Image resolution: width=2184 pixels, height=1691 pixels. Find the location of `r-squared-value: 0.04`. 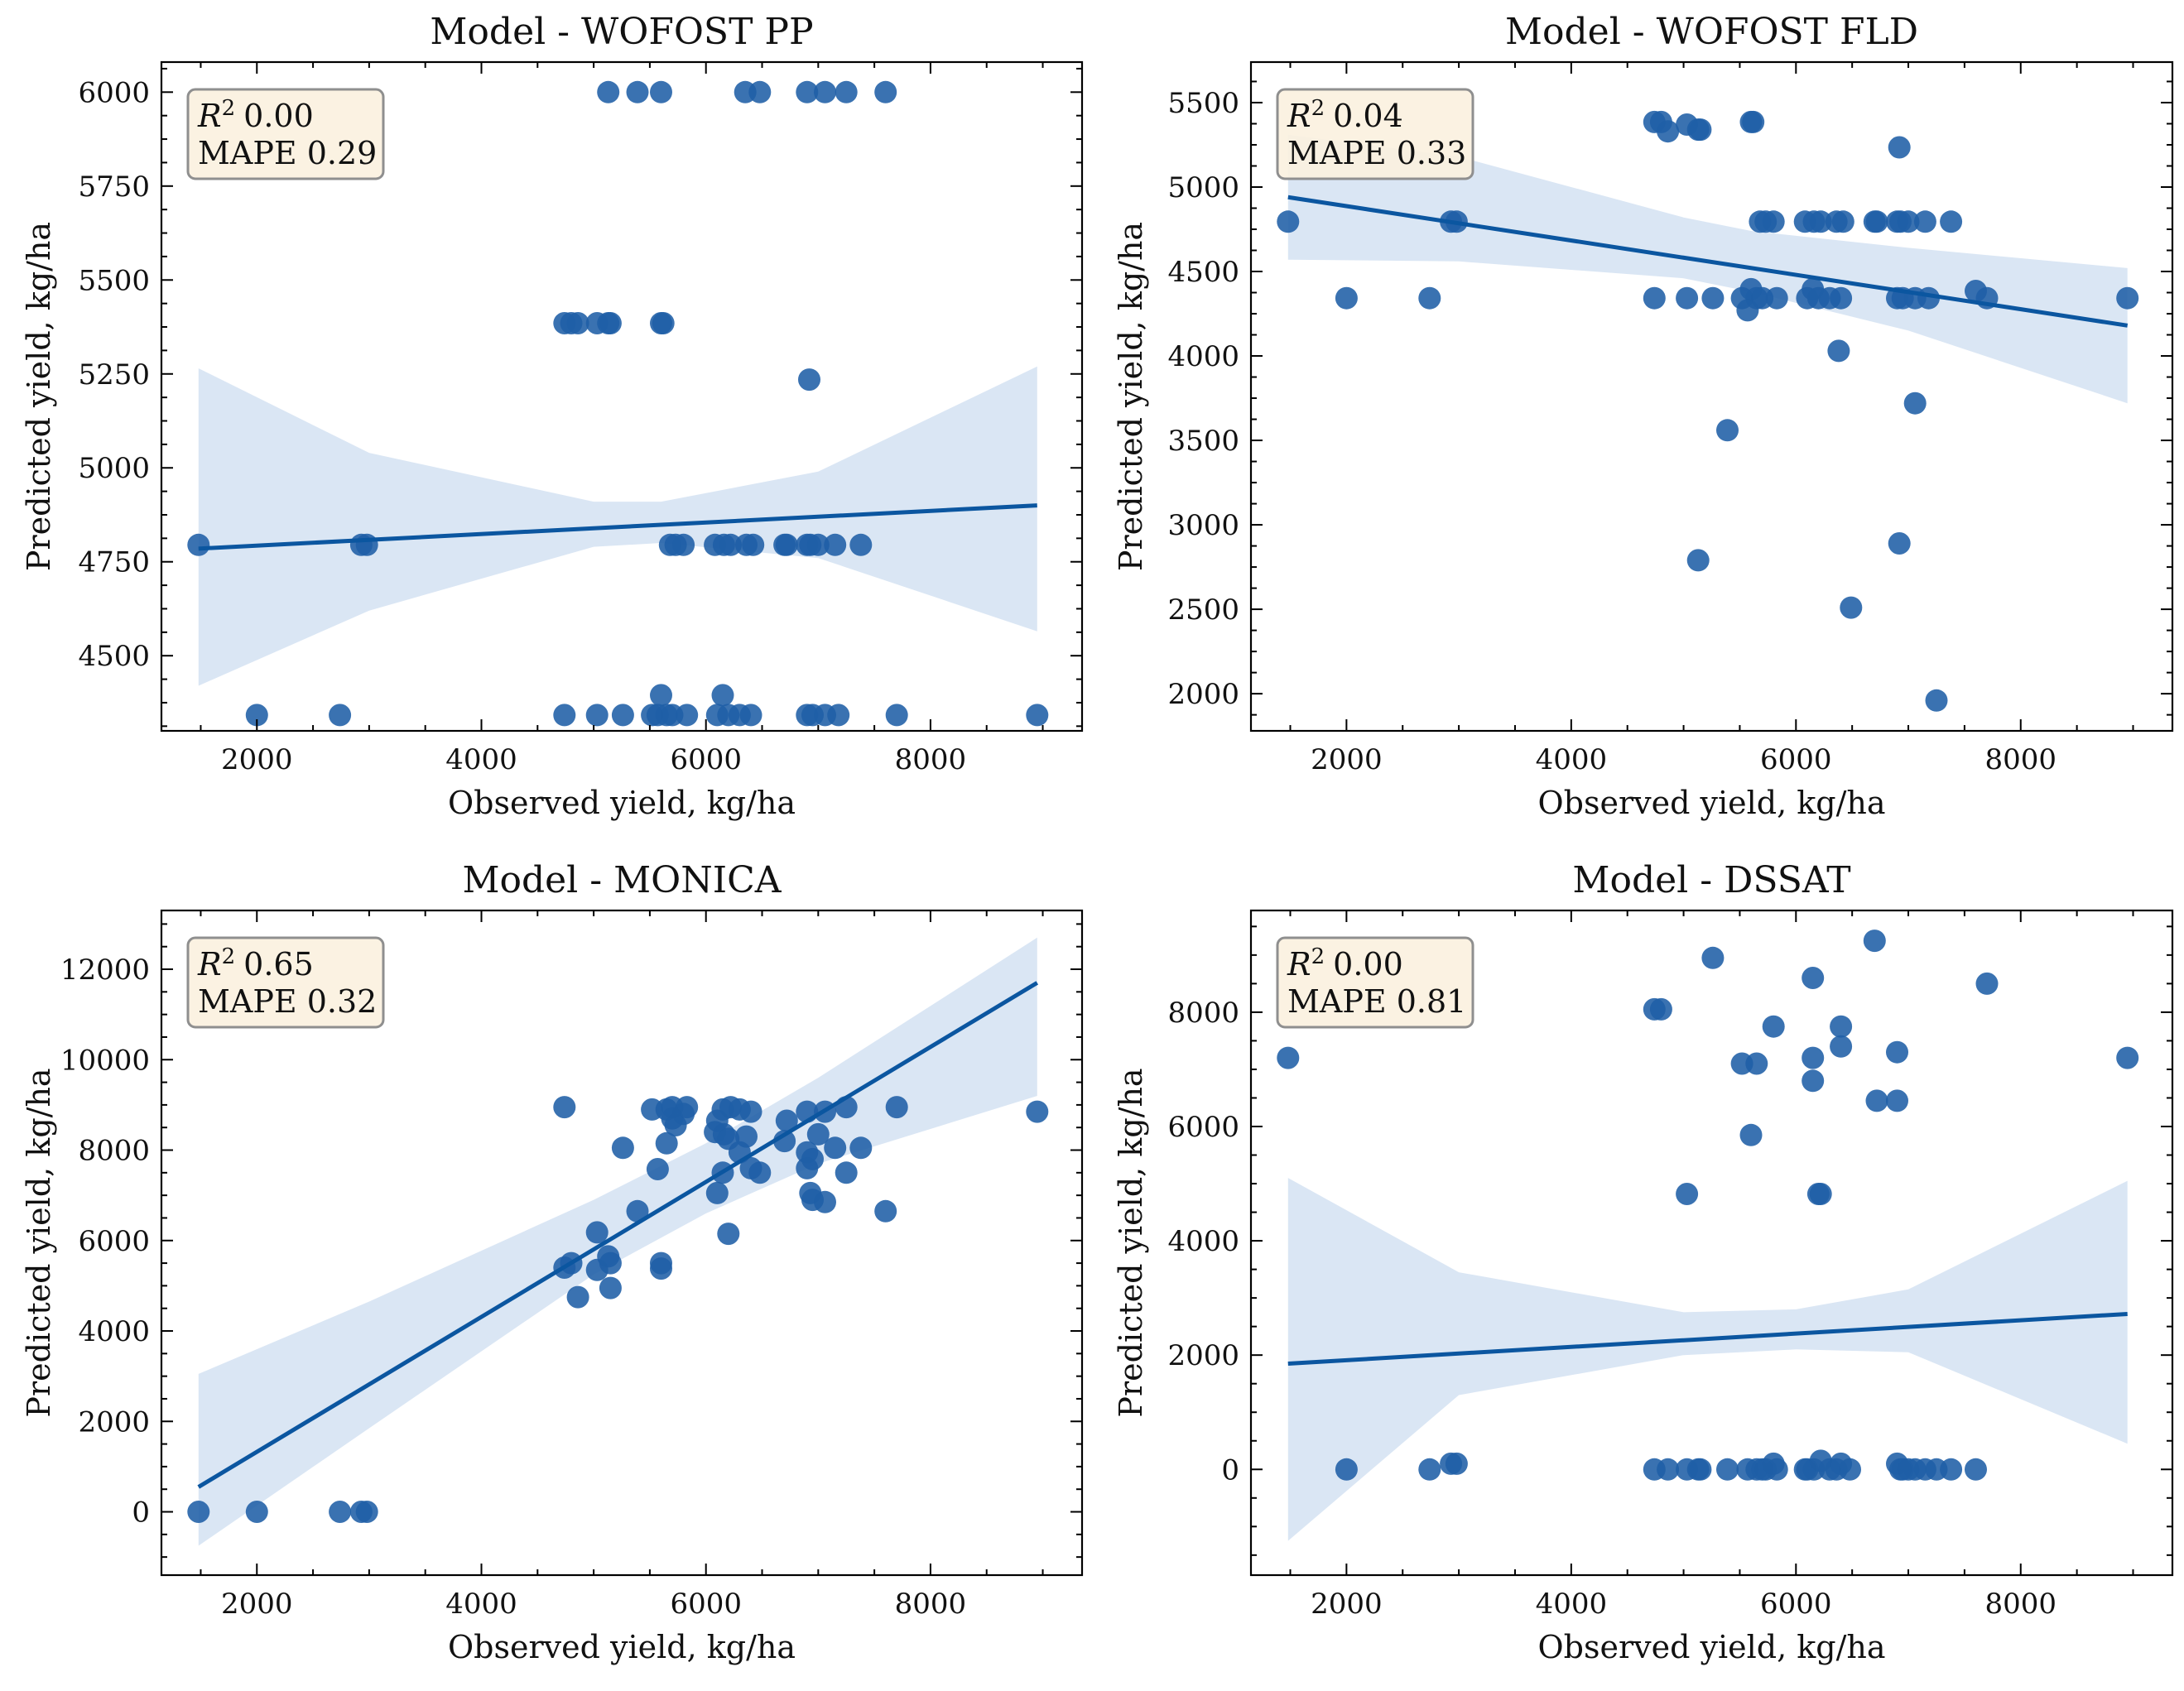

r-squared-value: 0.04 is located at coordinates (1368, 116).